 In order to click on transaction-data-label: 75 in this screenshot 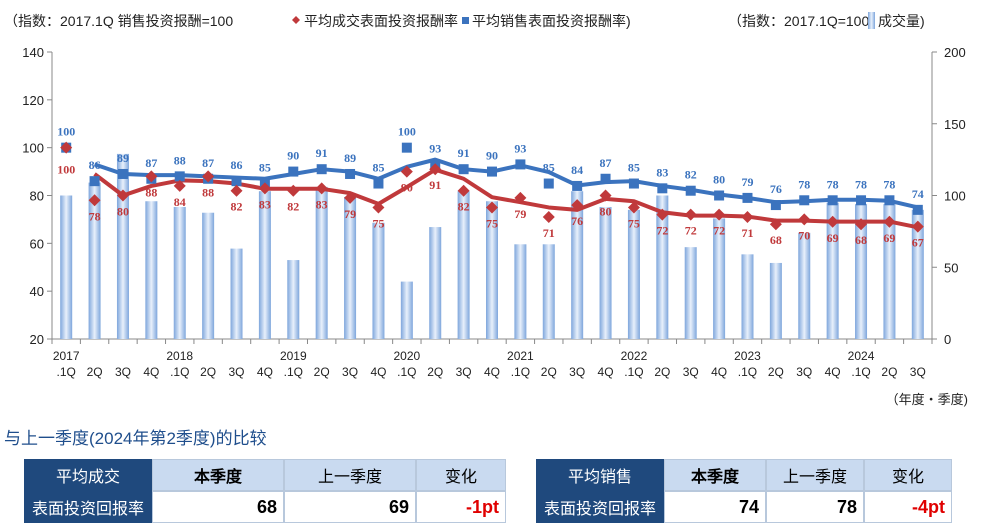, I will do `click(634, 223)`.